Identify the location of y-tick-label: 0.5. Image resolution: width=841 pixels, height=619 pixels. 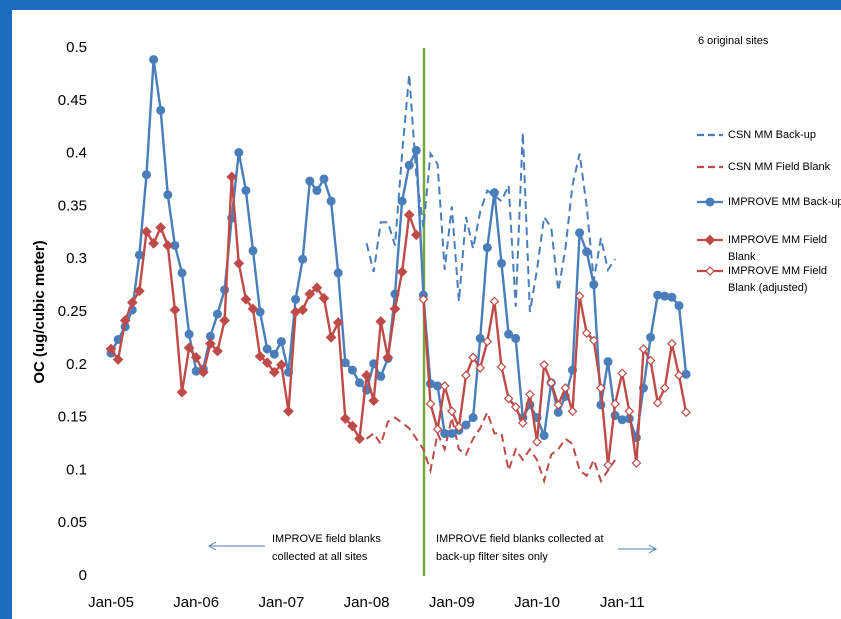
(76, 47).